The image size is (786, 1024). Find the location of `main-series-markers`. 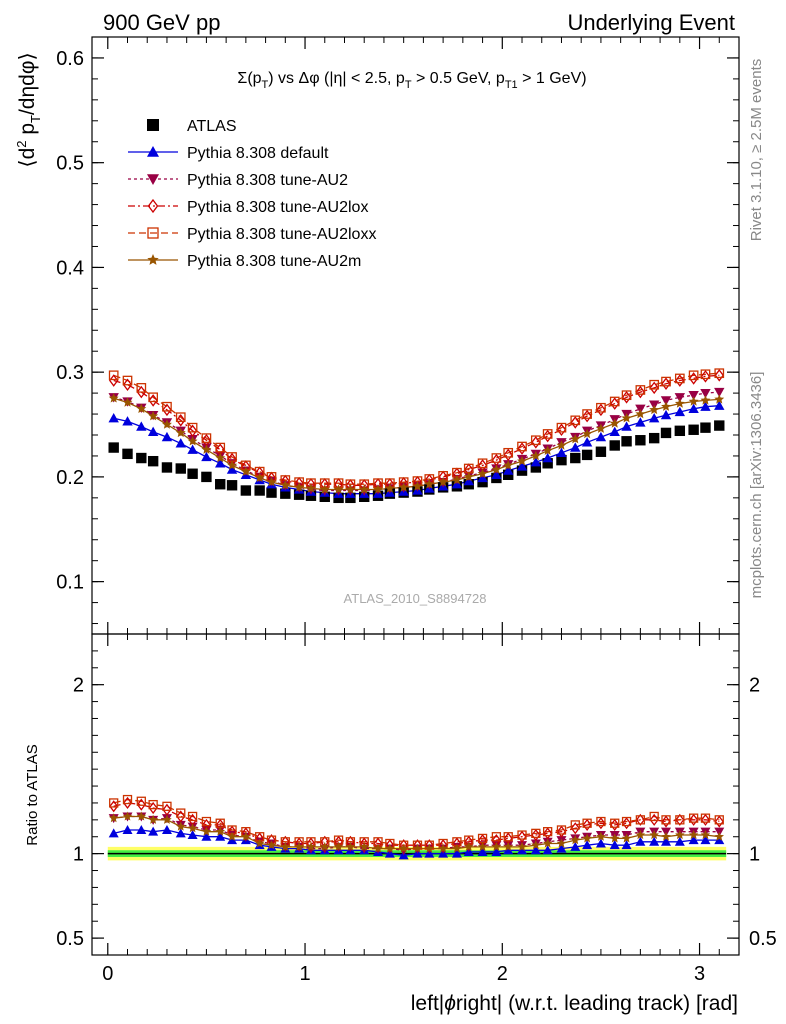

main-series-markers is located at coordinates (416, 436).